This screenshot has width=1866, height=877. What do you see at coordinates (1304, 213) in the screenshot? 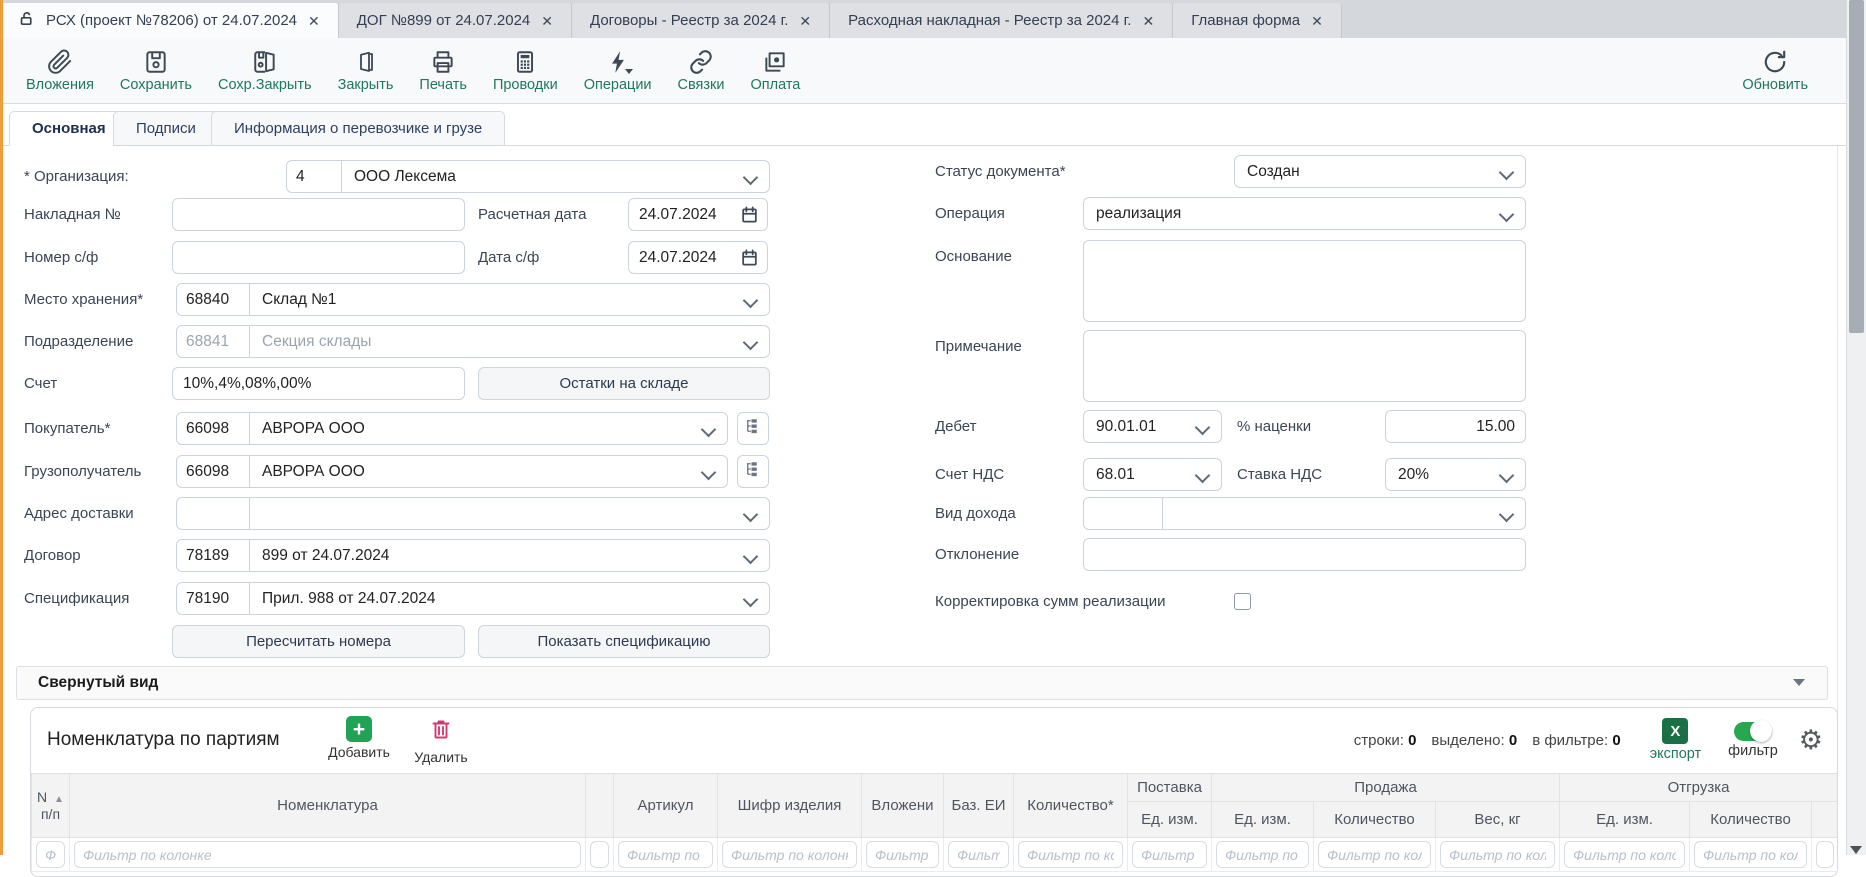
I see `operation-select: реализация` at bounding box center [1304, 213].